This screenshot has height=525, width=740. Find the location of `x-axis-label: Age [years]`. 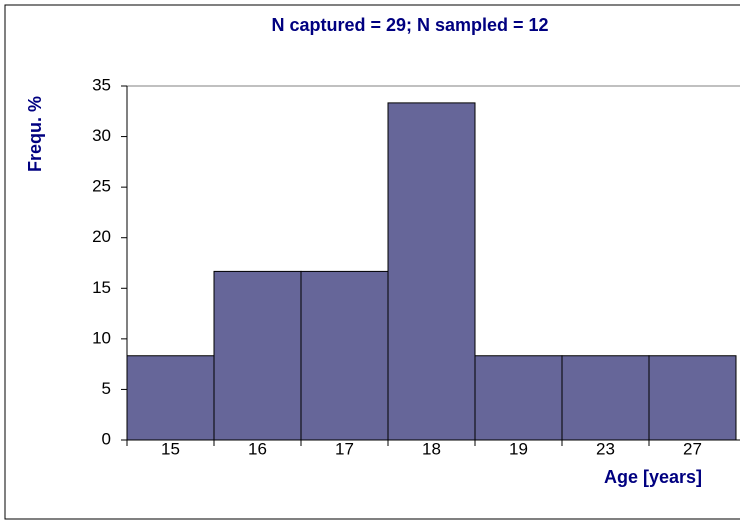

x-axis-label: Age [years] is located at coordinates (653, 477).